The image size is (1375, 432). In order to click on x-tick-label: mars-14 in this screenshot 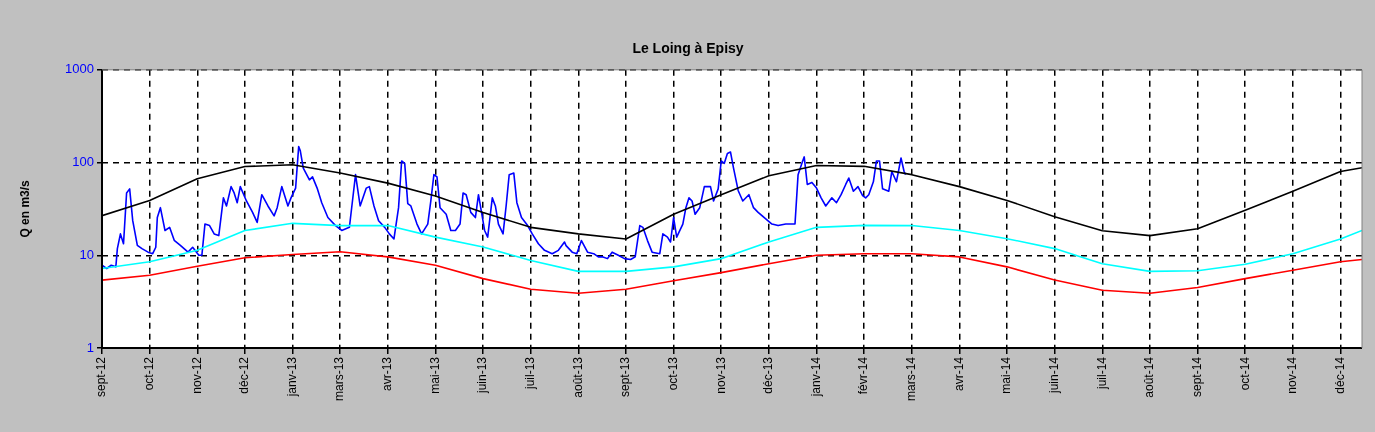, I will do `click(911, 379)`.